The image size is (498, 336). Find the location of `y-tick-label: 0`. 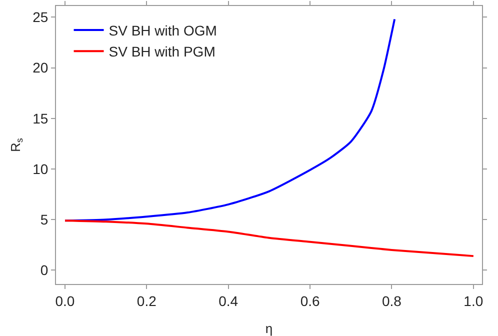

y-tick-label: 0 is located at coordinates (44, 270).